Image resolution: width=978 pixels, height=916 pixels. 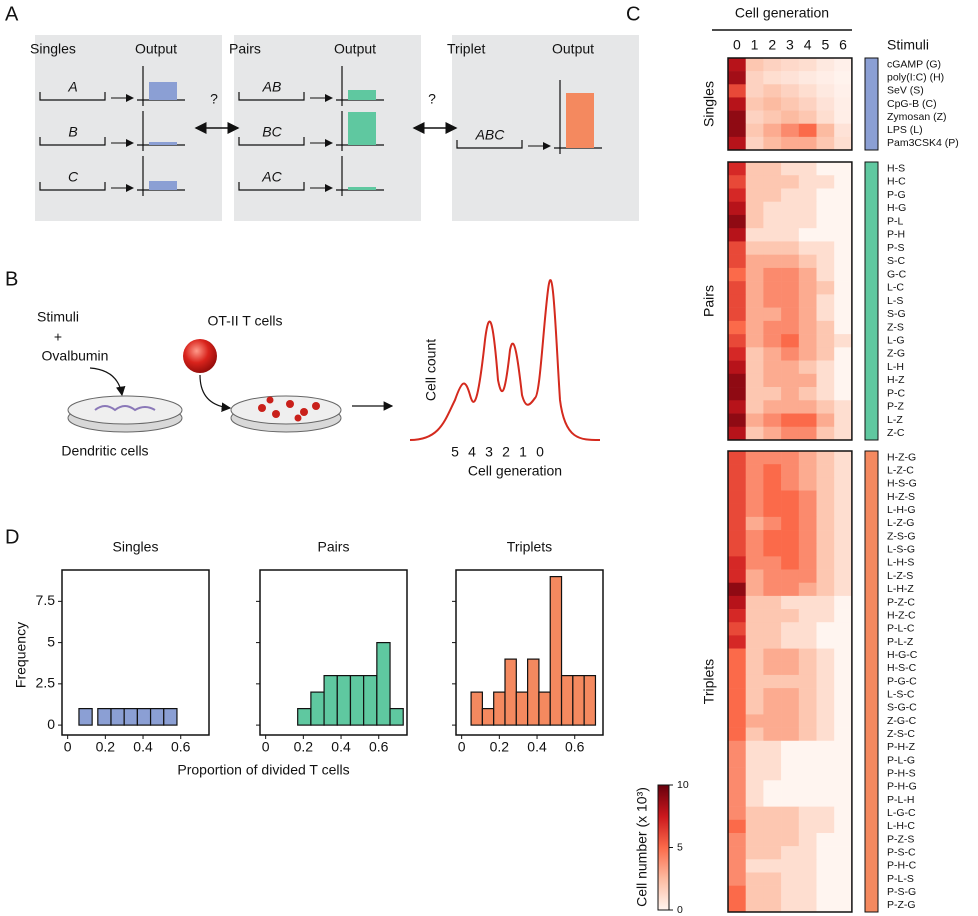 I want to click on group-frame, so click(x=790, y=681).